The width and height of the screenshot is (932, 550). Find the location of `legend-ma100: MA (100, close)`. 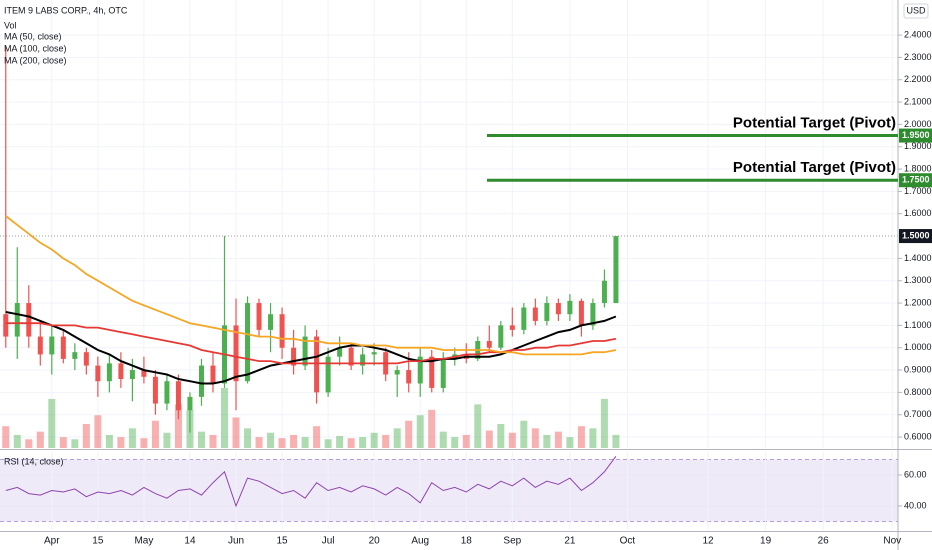

legend-ma100: MA (100, close) is located at coordinates (35, 48).